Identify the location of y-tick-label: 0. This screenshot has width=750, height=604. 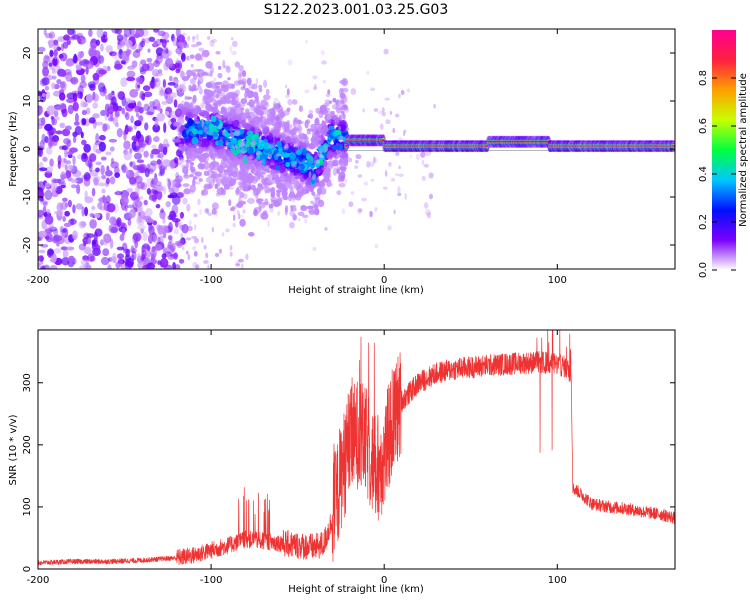
(27, 569).